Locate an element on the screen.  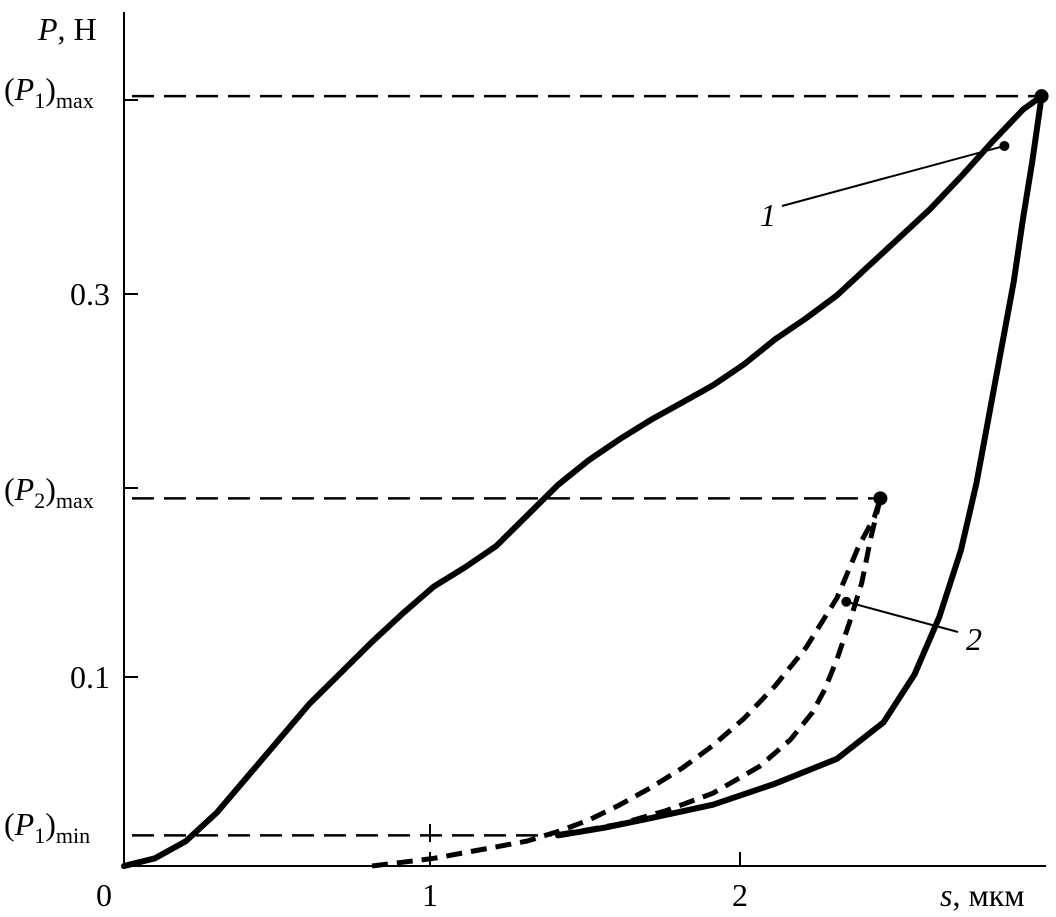
callout-2-leader is located at coordinates (902, 616).